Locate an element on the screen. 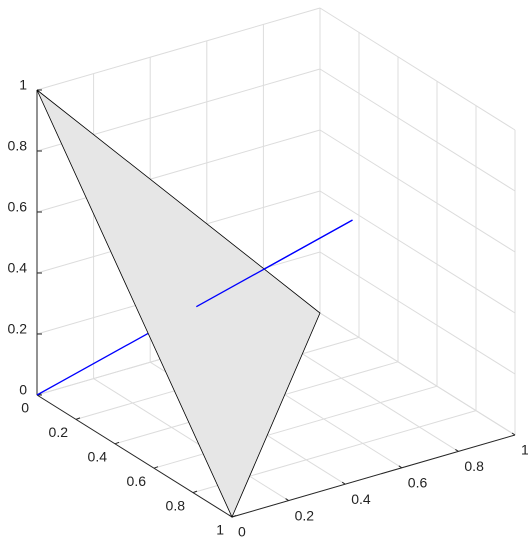 The width and height of the screenshot is (528, 545). y-tick-label: 0.6 is located at coordinates (418, 483).